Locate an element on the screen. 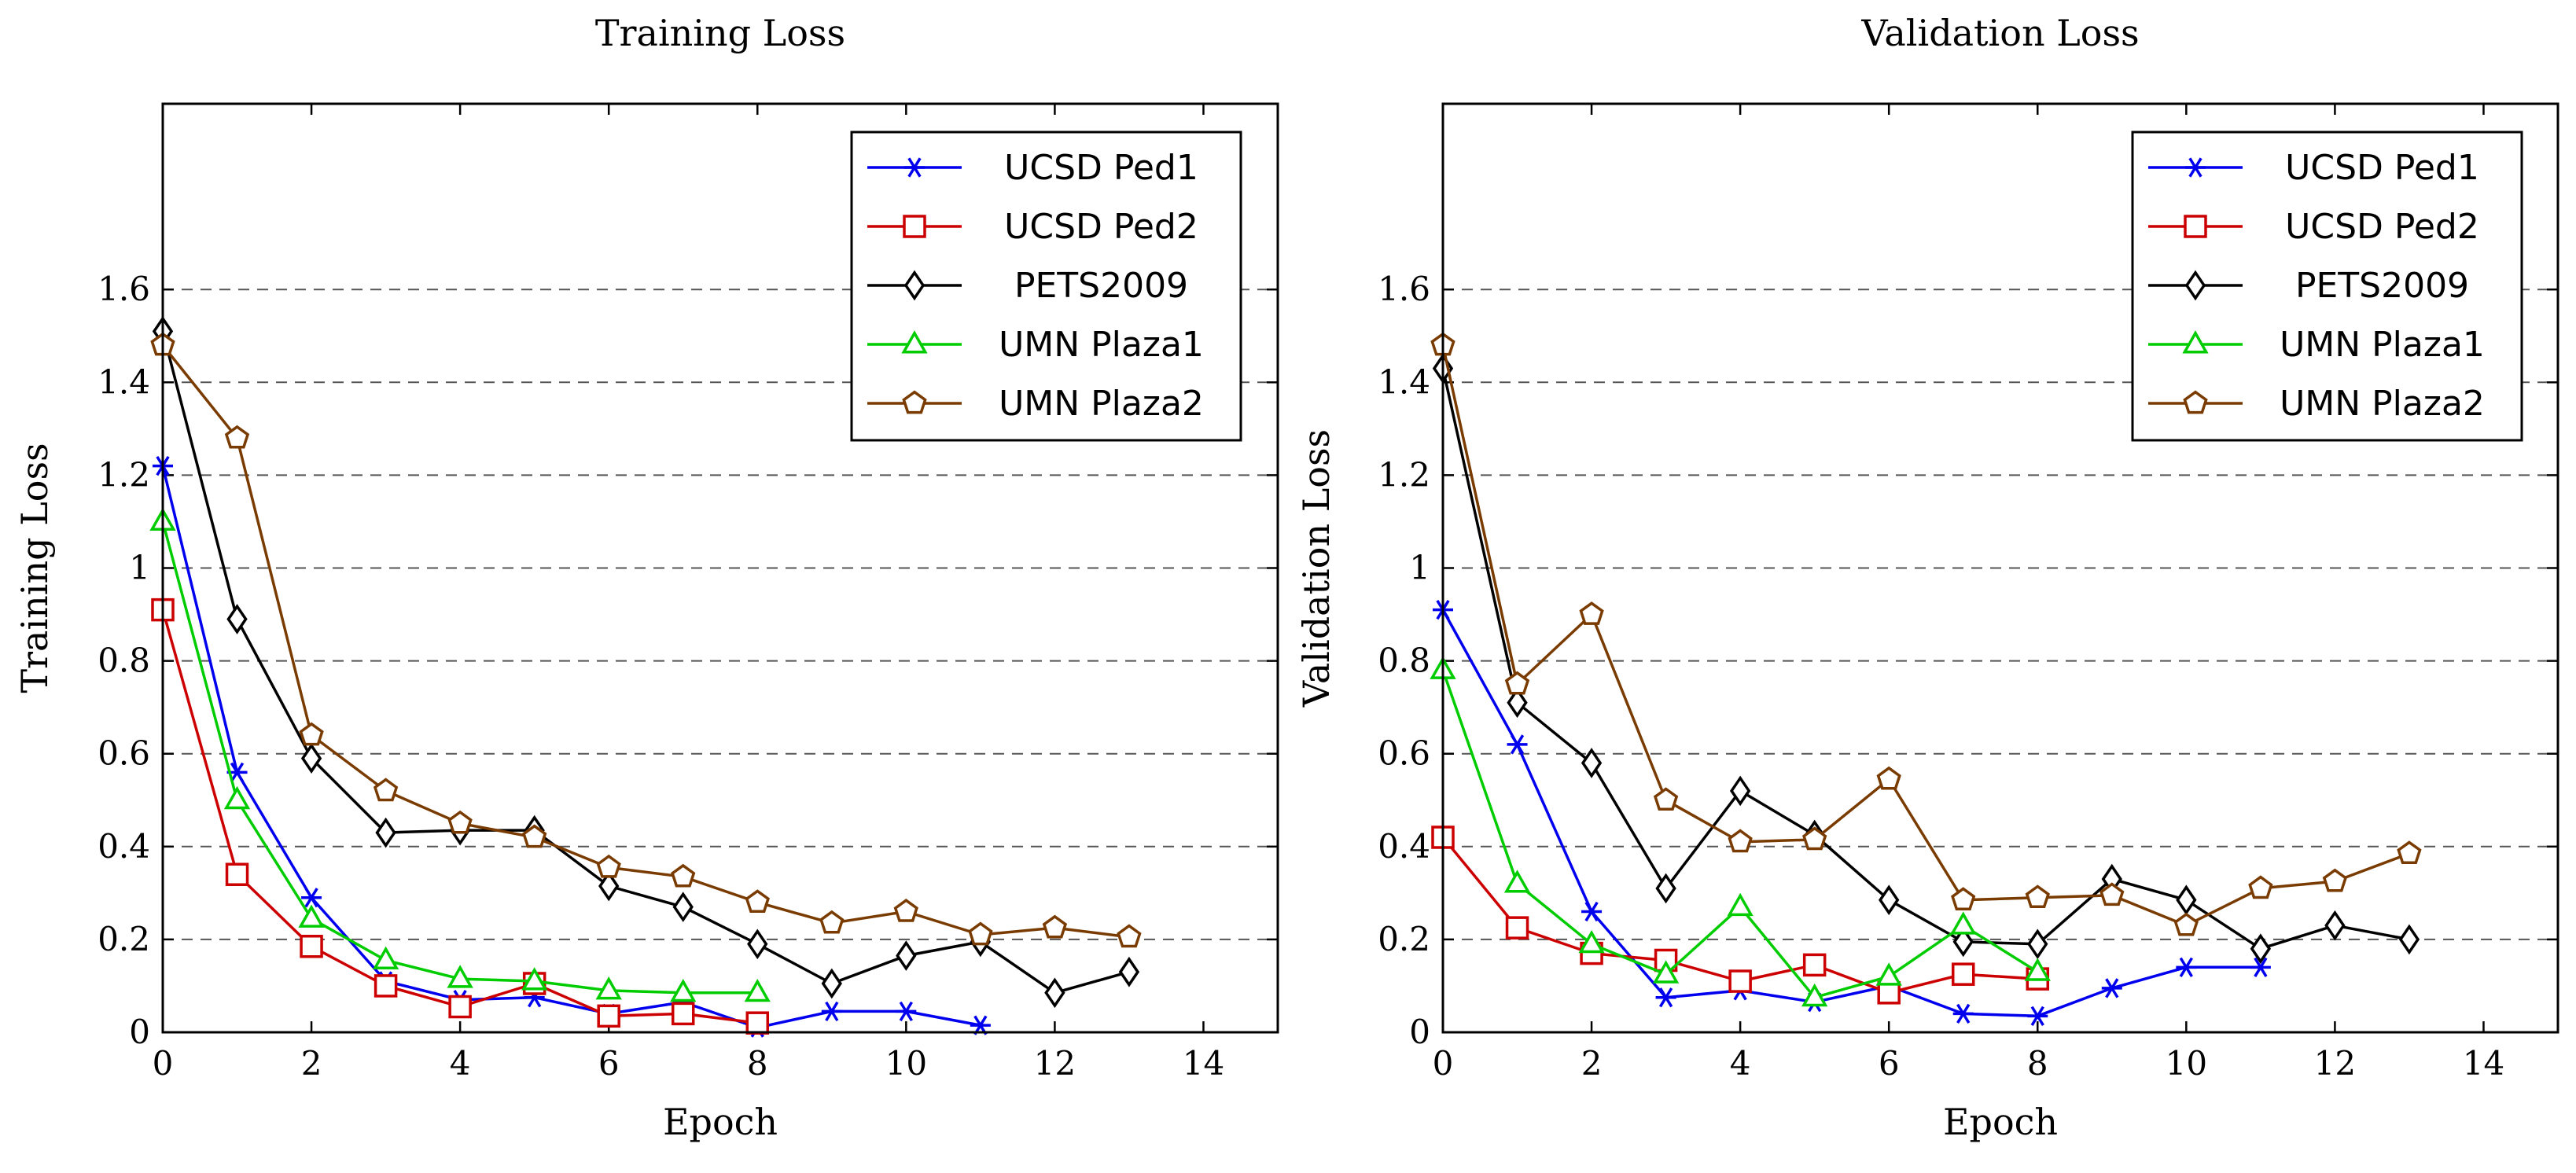 This screenshot has width=2576, height=1173. x-tick-label: 2 is located at coordinates (1592, 1063).